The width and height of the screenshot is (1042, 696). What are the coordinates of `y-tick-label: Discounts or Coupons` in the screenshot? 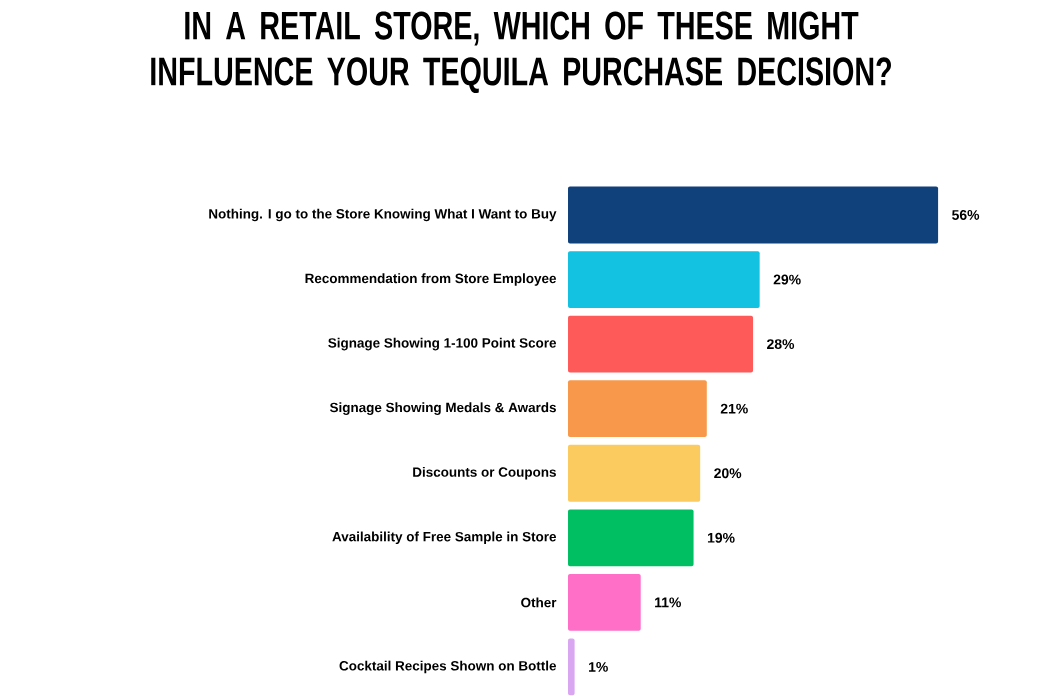 It's located at (484, 473).